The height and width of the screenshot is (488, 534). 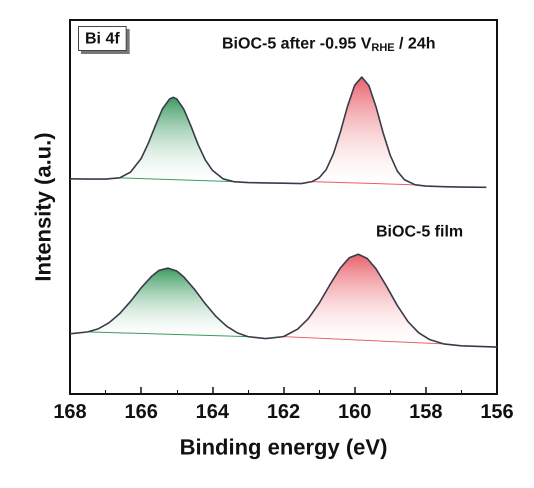 What do you see at coordinates (102, 39) in the screenshot?
I see `text: Bi 4f` at bounding box center [102, 39].